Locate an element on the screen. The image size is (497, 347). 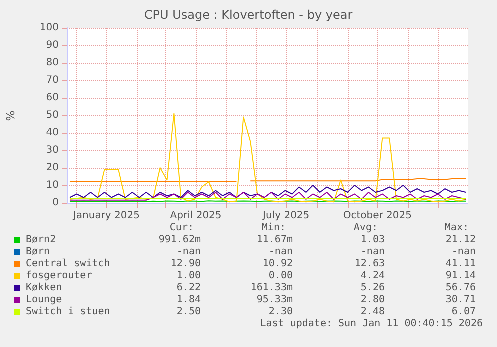
legend-label: Central switch is located at coordinates (68, 264).